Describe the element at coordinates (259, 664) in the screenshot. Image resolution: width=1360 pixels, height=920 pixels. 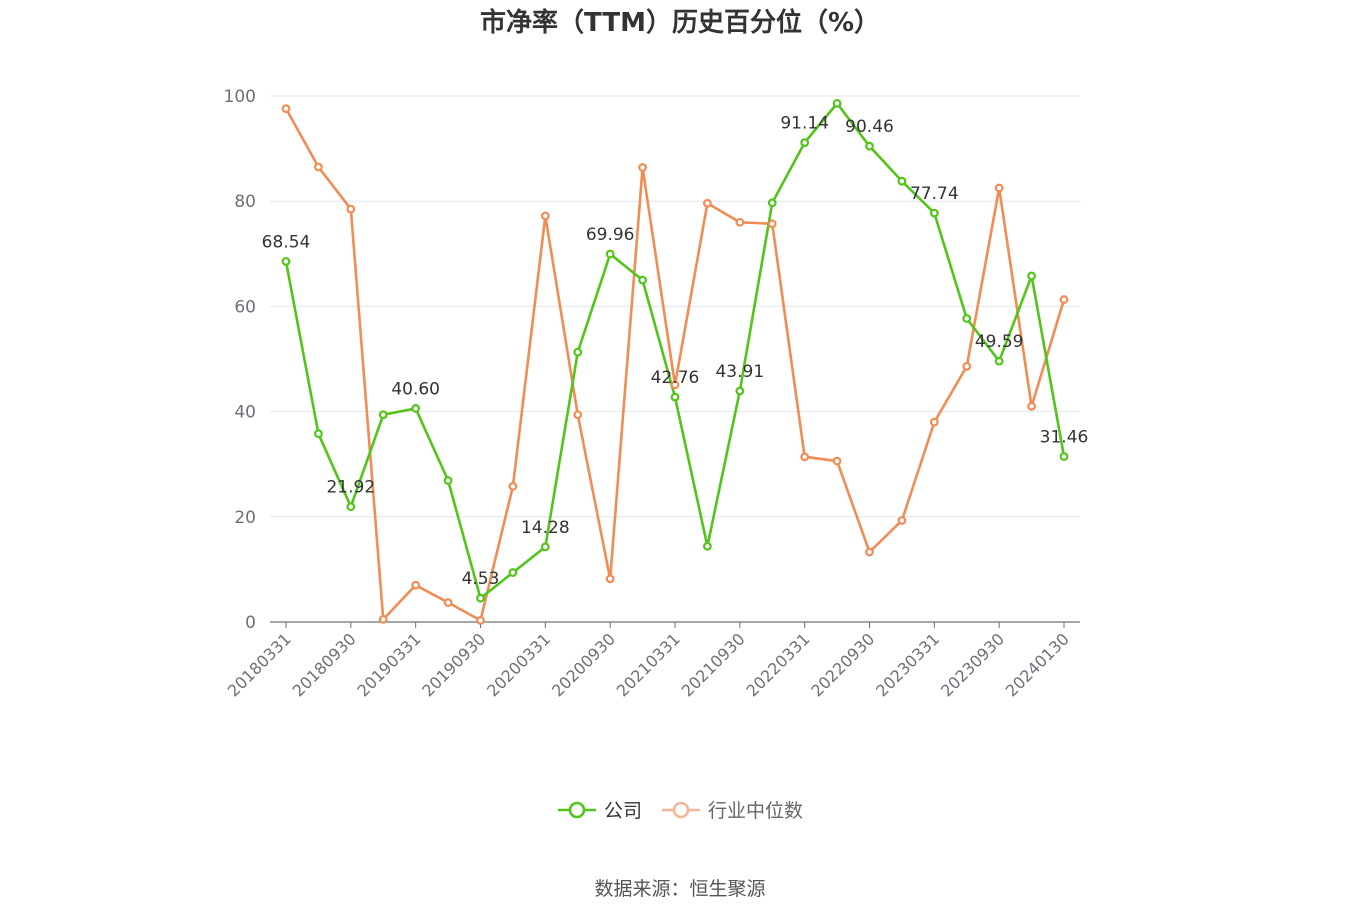
I see `x-tick-label: 20180331` at that location.